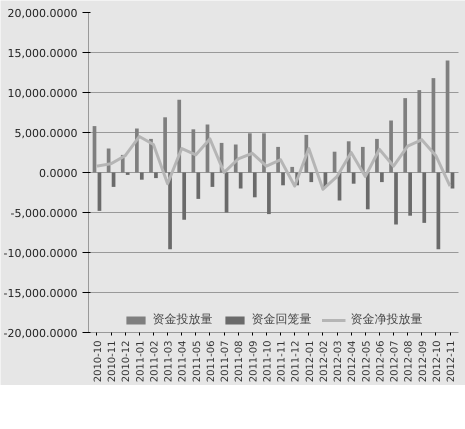 This screenshot has height=429, width=465. What do you see at coordinates (240, 361) in the screenshot?
I see `x-tick-label: 2011-08` at bounding box center [240, 361].